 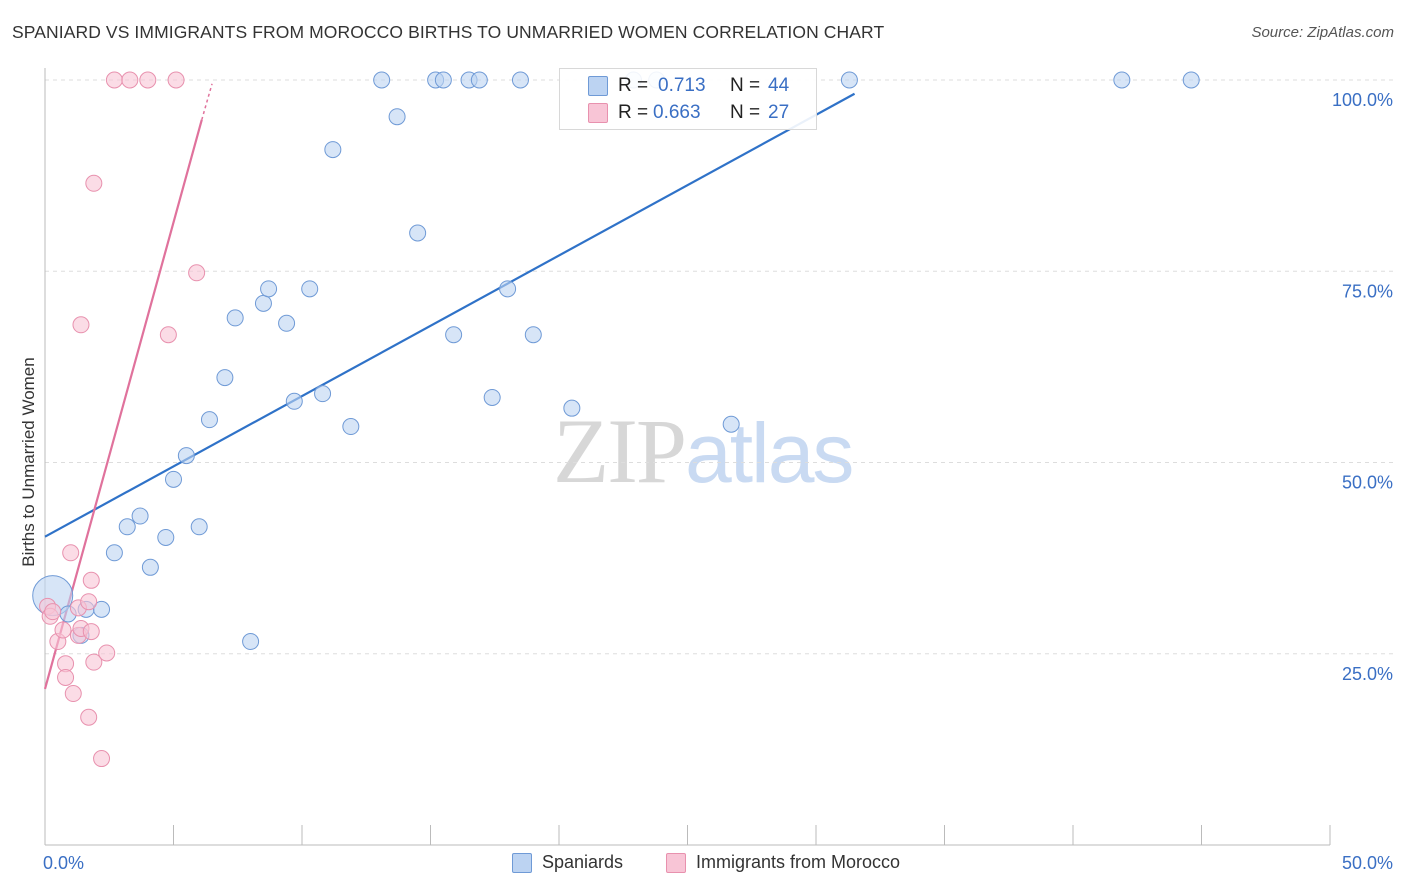 I want to click on series-legend: Spaniards Immigrants from Morocco, so click(x=703, y=864).